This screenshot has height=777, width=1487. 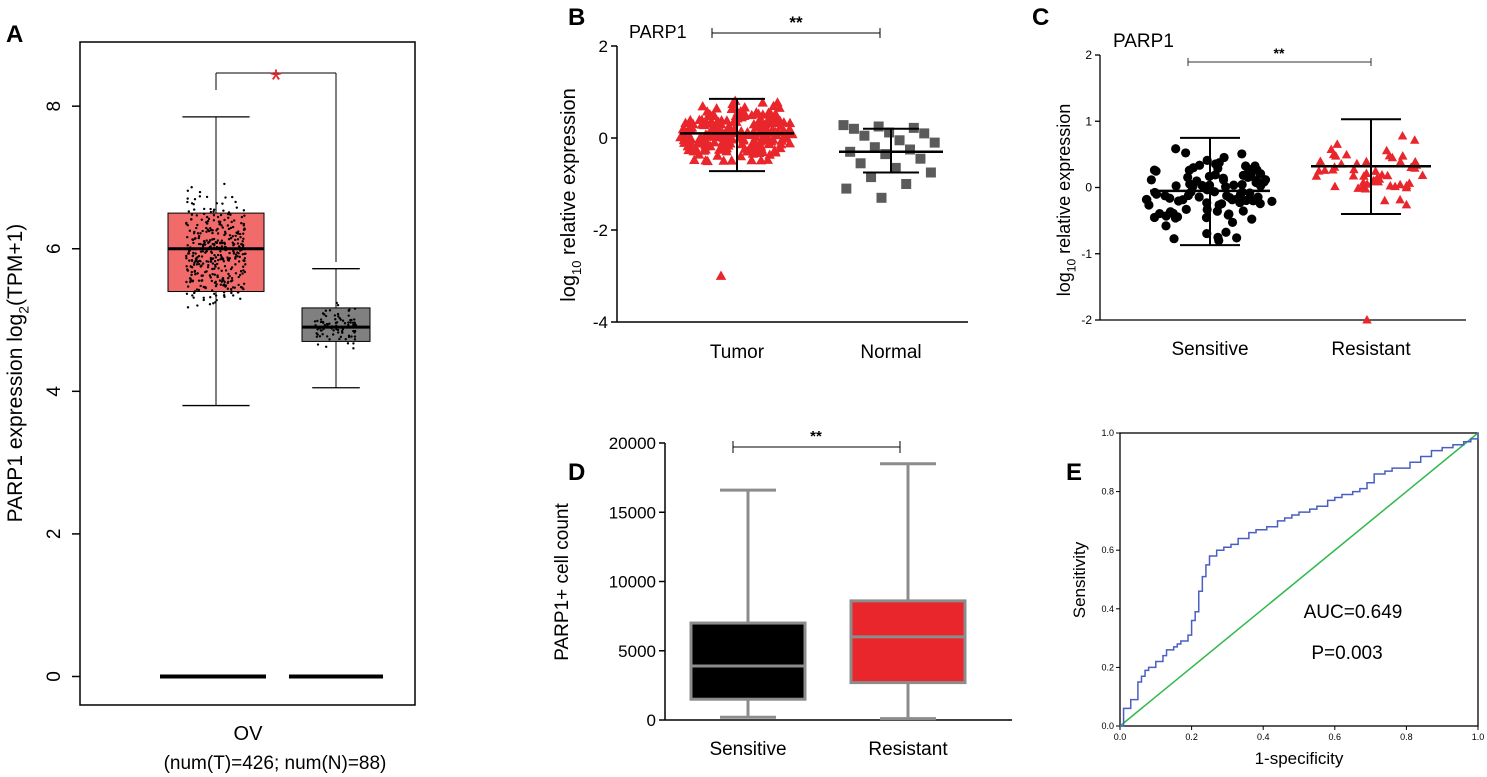 What do you see at coordinates (216, 252) in the screenshot?
I see `box-a-tumor` at bounding box center [216, 252].